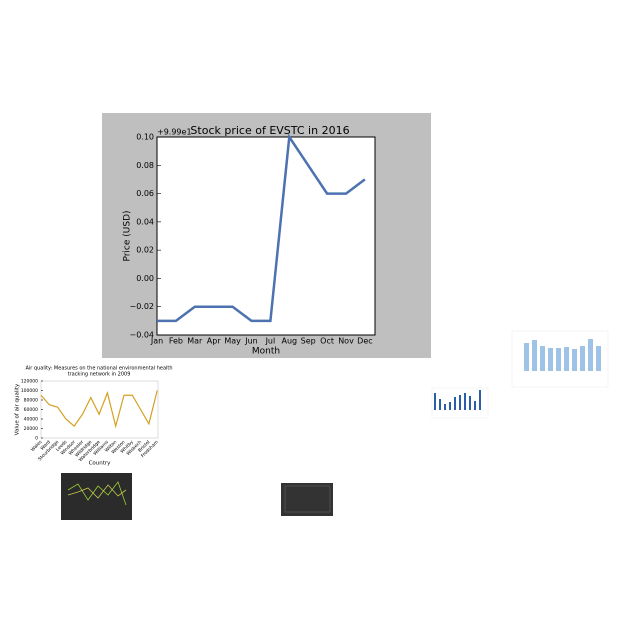 This screenshot has height=640, width=640. I want to click on x-tick-label: Dec, so click(364, 341).